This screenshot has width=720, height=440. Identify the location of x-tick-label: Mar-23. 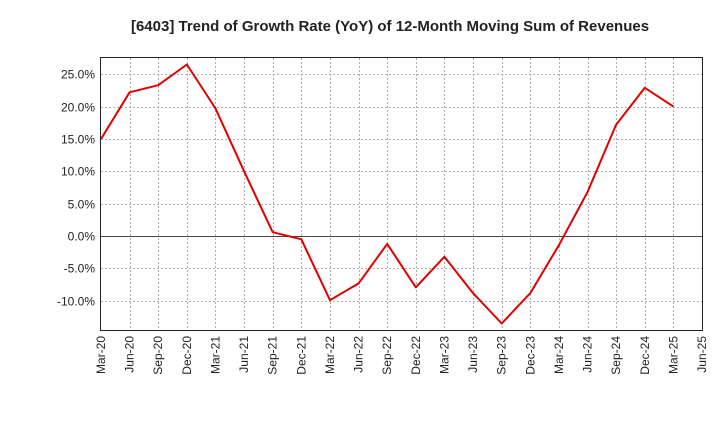
(444, 355).